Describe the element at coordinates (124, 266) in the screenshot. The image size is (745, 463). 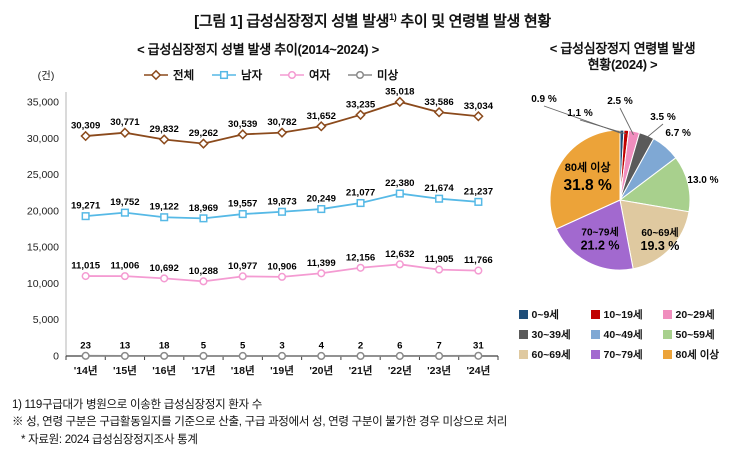
I see `svg-text: 11,006` at that location.